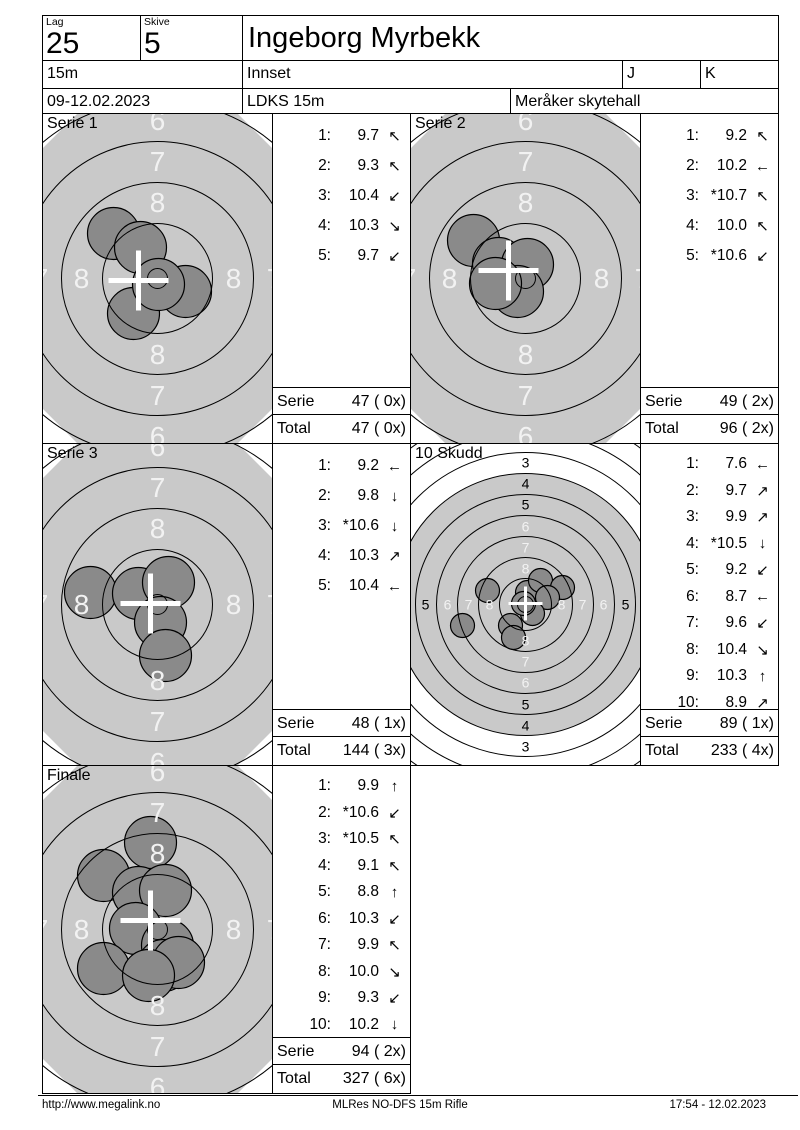 The height and width of the screenshot is (1130, 800). What do you see at coordinates (324, 225) in the screenshot?
I see `shot-number: 4:` at bounding box center [324, 225].